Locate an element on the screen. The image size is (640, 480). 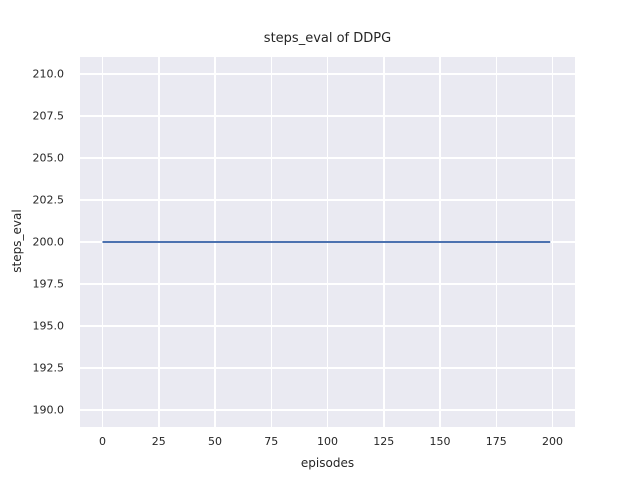
y-tick-label: 195.0 is located at coordinates (48, 326).